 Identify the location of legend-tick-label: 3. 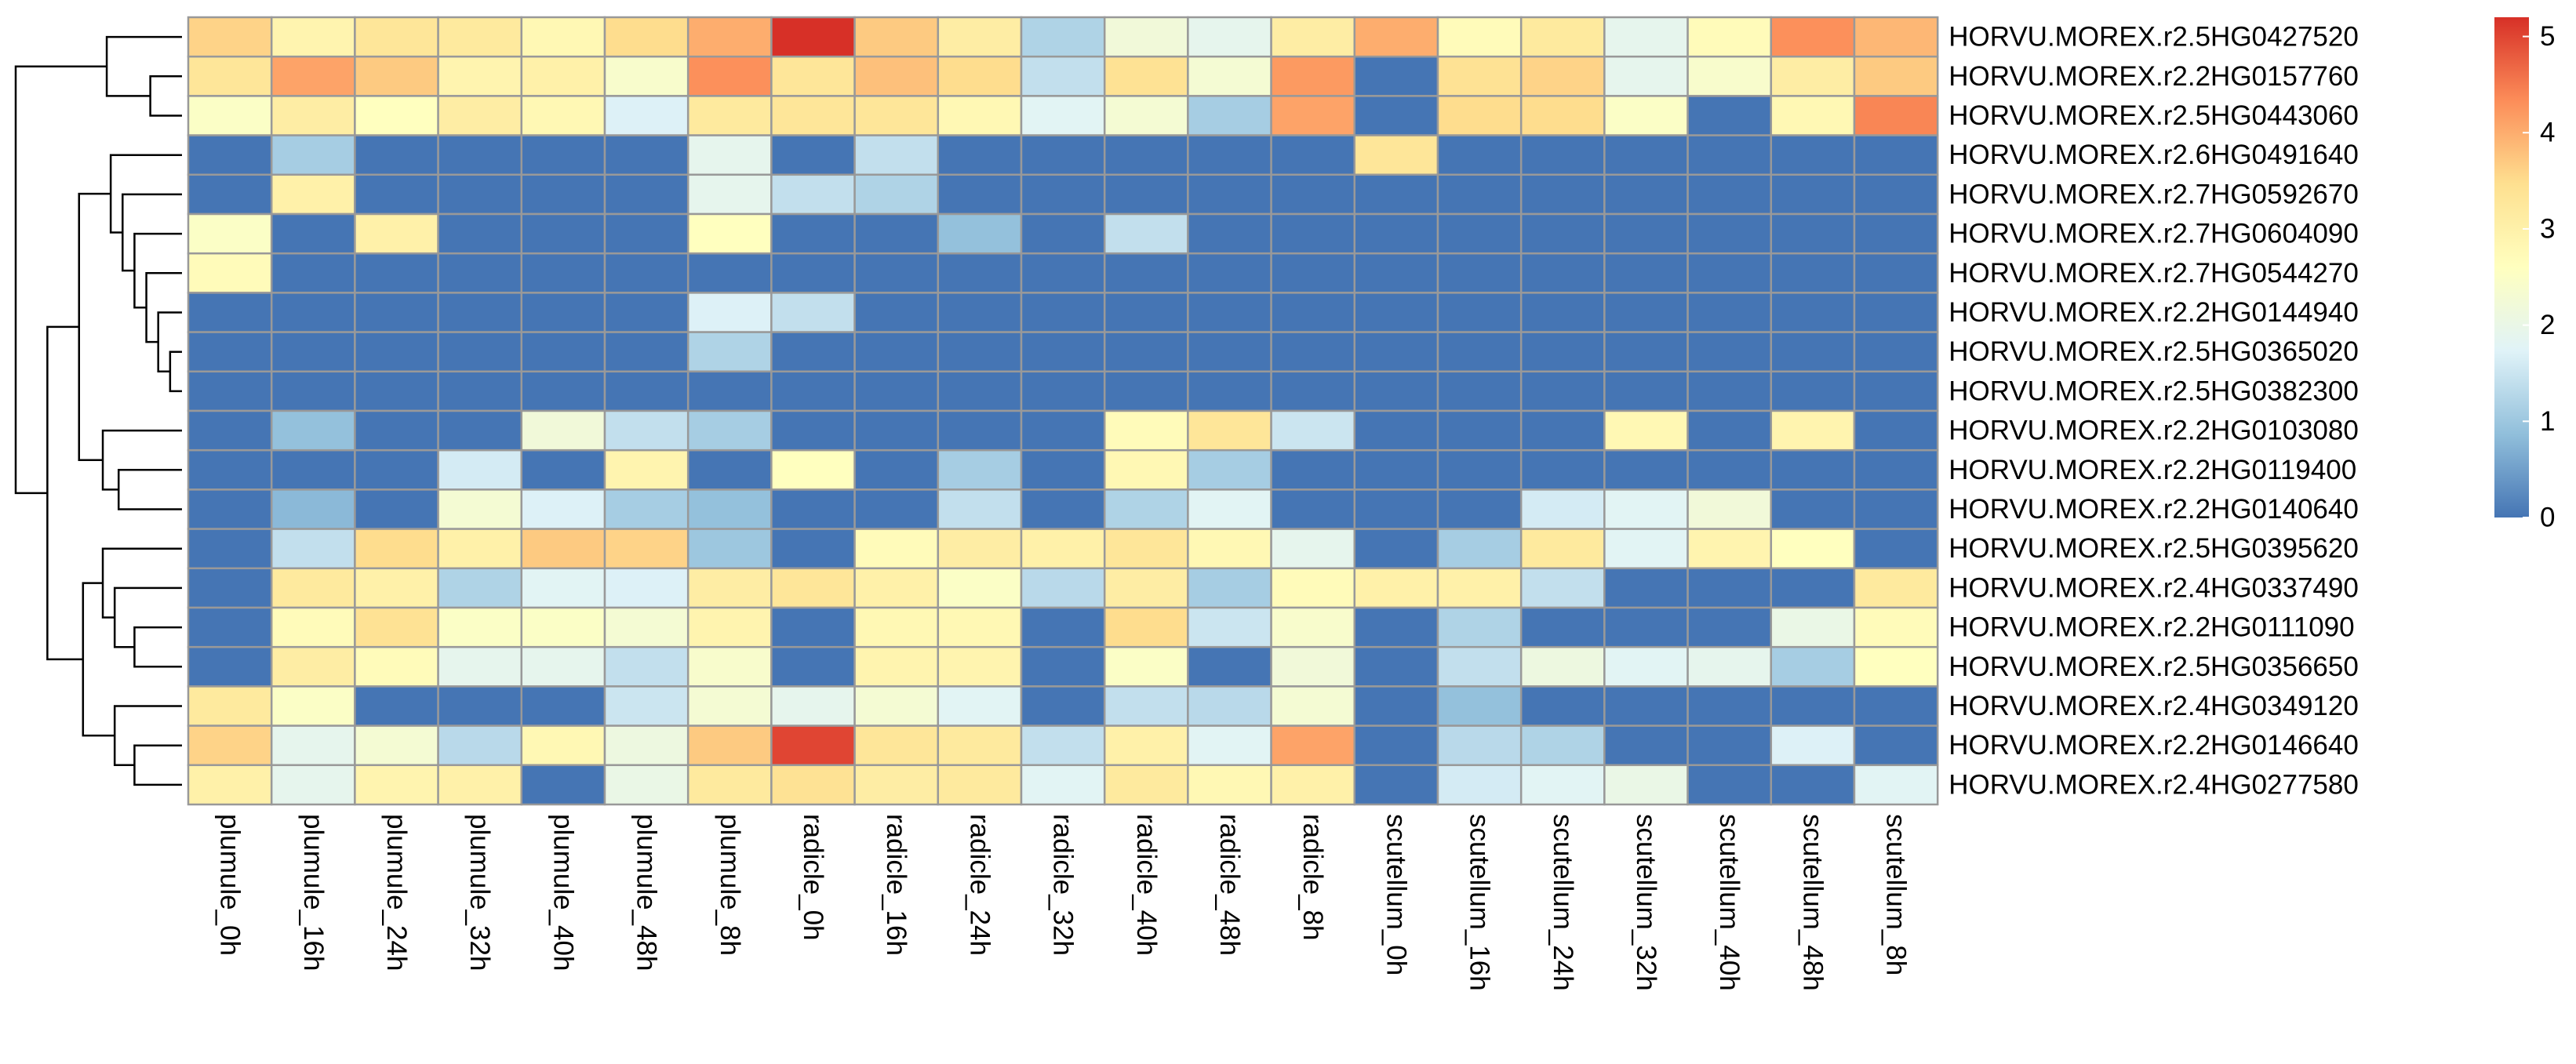
(2547, 228).